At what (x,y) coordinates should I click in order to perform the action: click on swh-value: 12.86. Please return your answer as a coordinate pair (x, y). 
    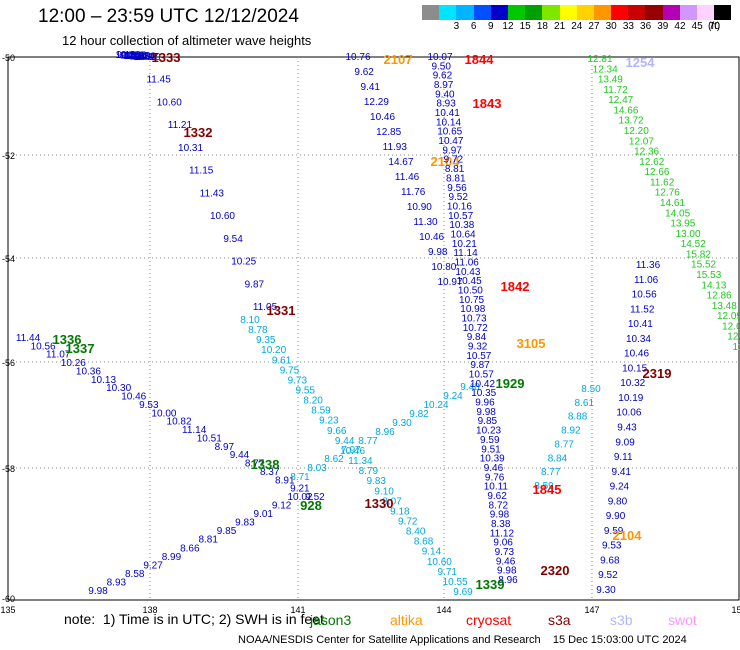
    Looking at the image, I should click on (719, 296).